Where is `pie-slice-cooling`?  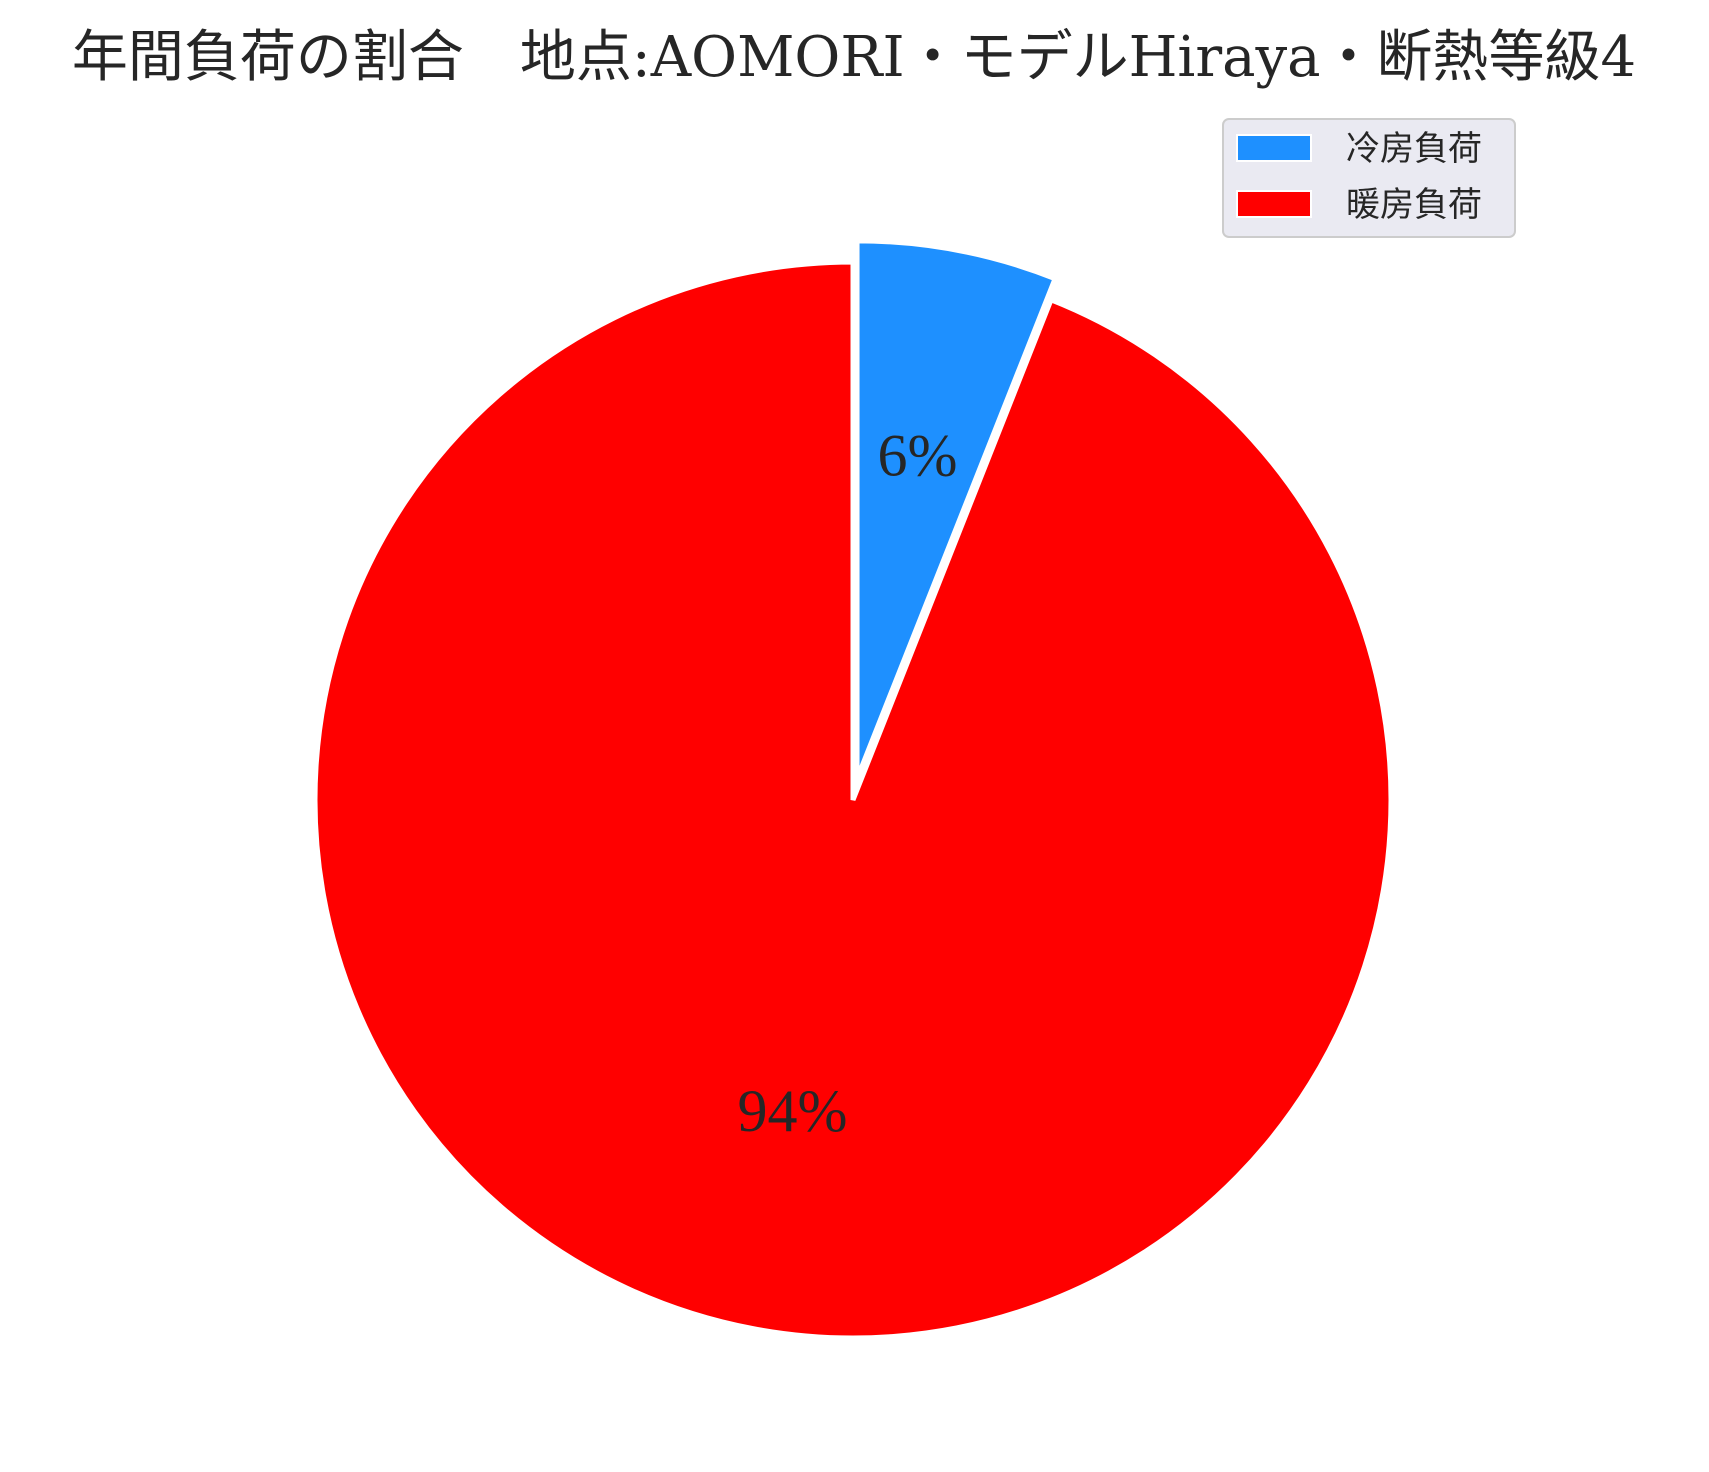 pie-slice-cooling is located at coordinates (956, 509).